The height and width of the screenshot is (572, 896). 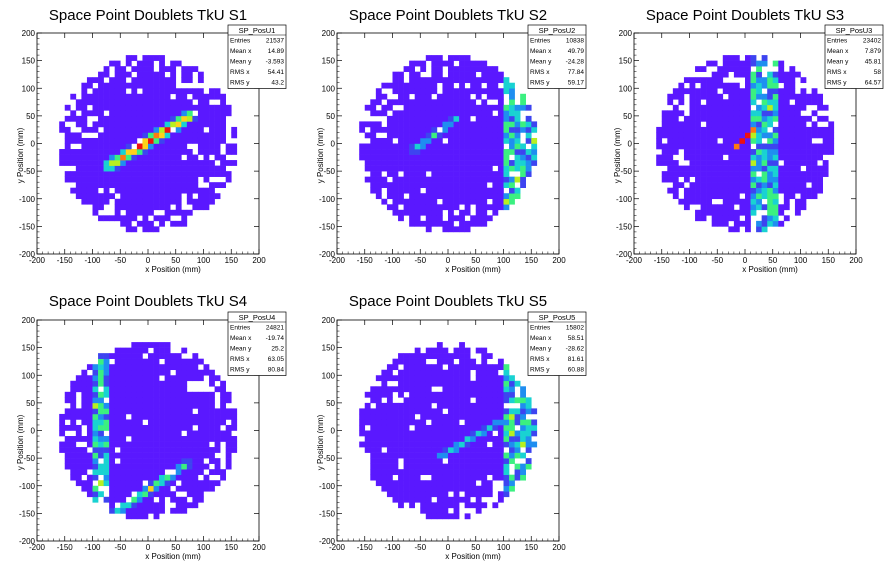 I want to click on y-tick-label: -200, so click(x=27, y=541).